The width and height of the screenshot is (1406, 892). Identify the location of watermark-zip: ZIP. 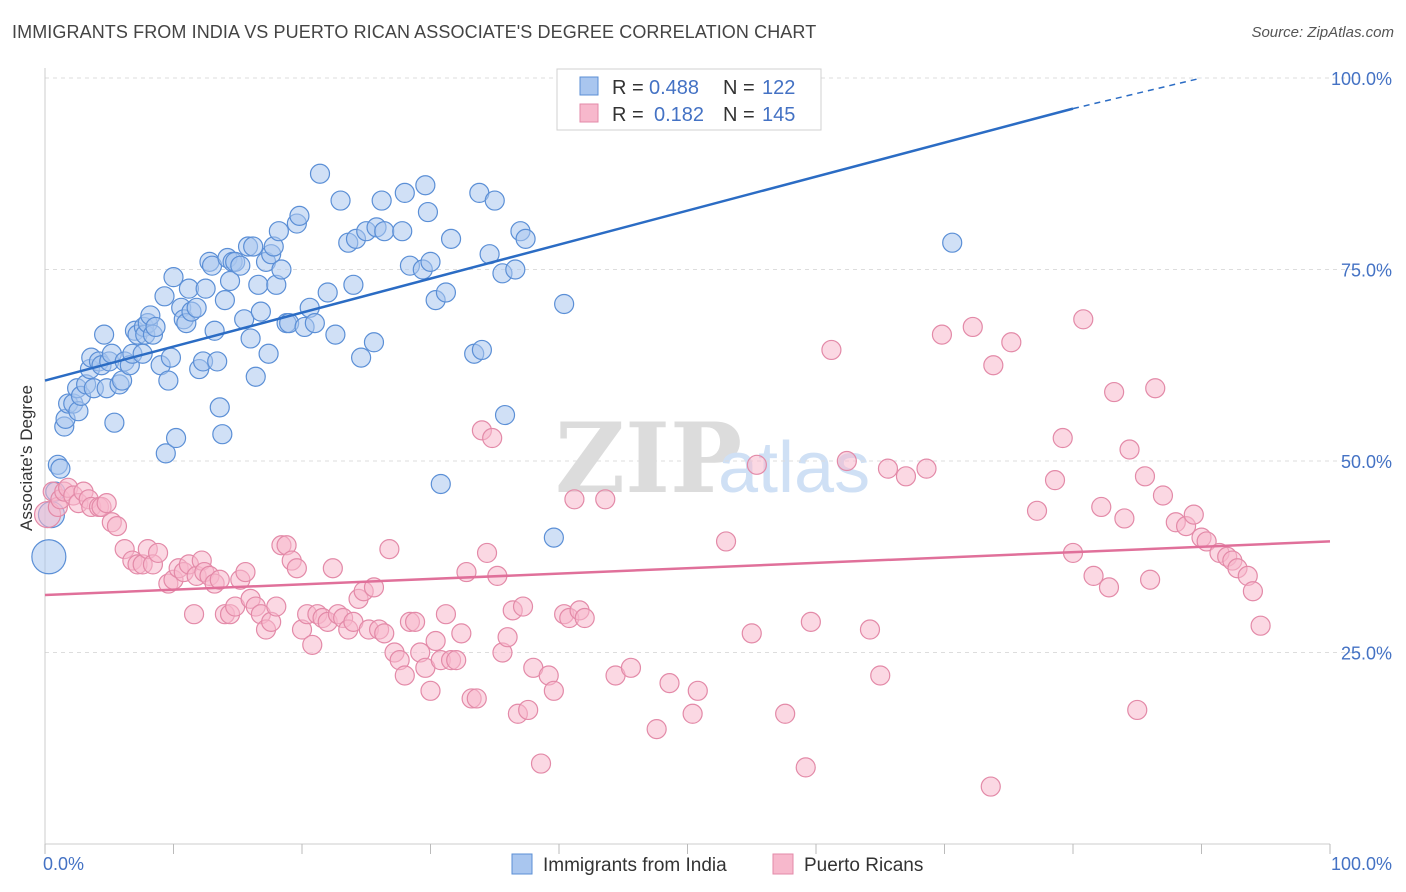
(648, 458).